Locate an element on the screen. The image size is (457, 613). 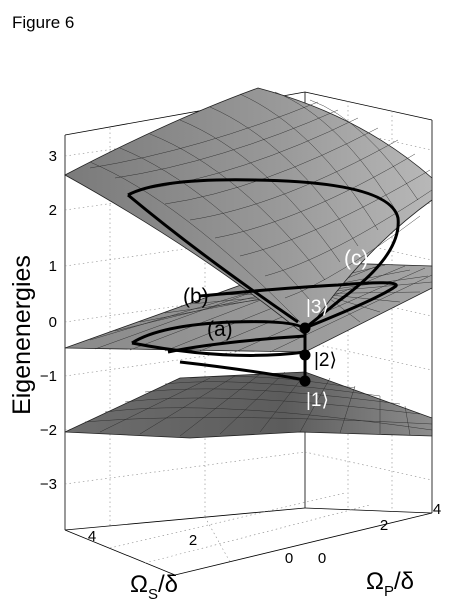
z-axis-label: Eigenenergies is located at coordinates (22, 335).